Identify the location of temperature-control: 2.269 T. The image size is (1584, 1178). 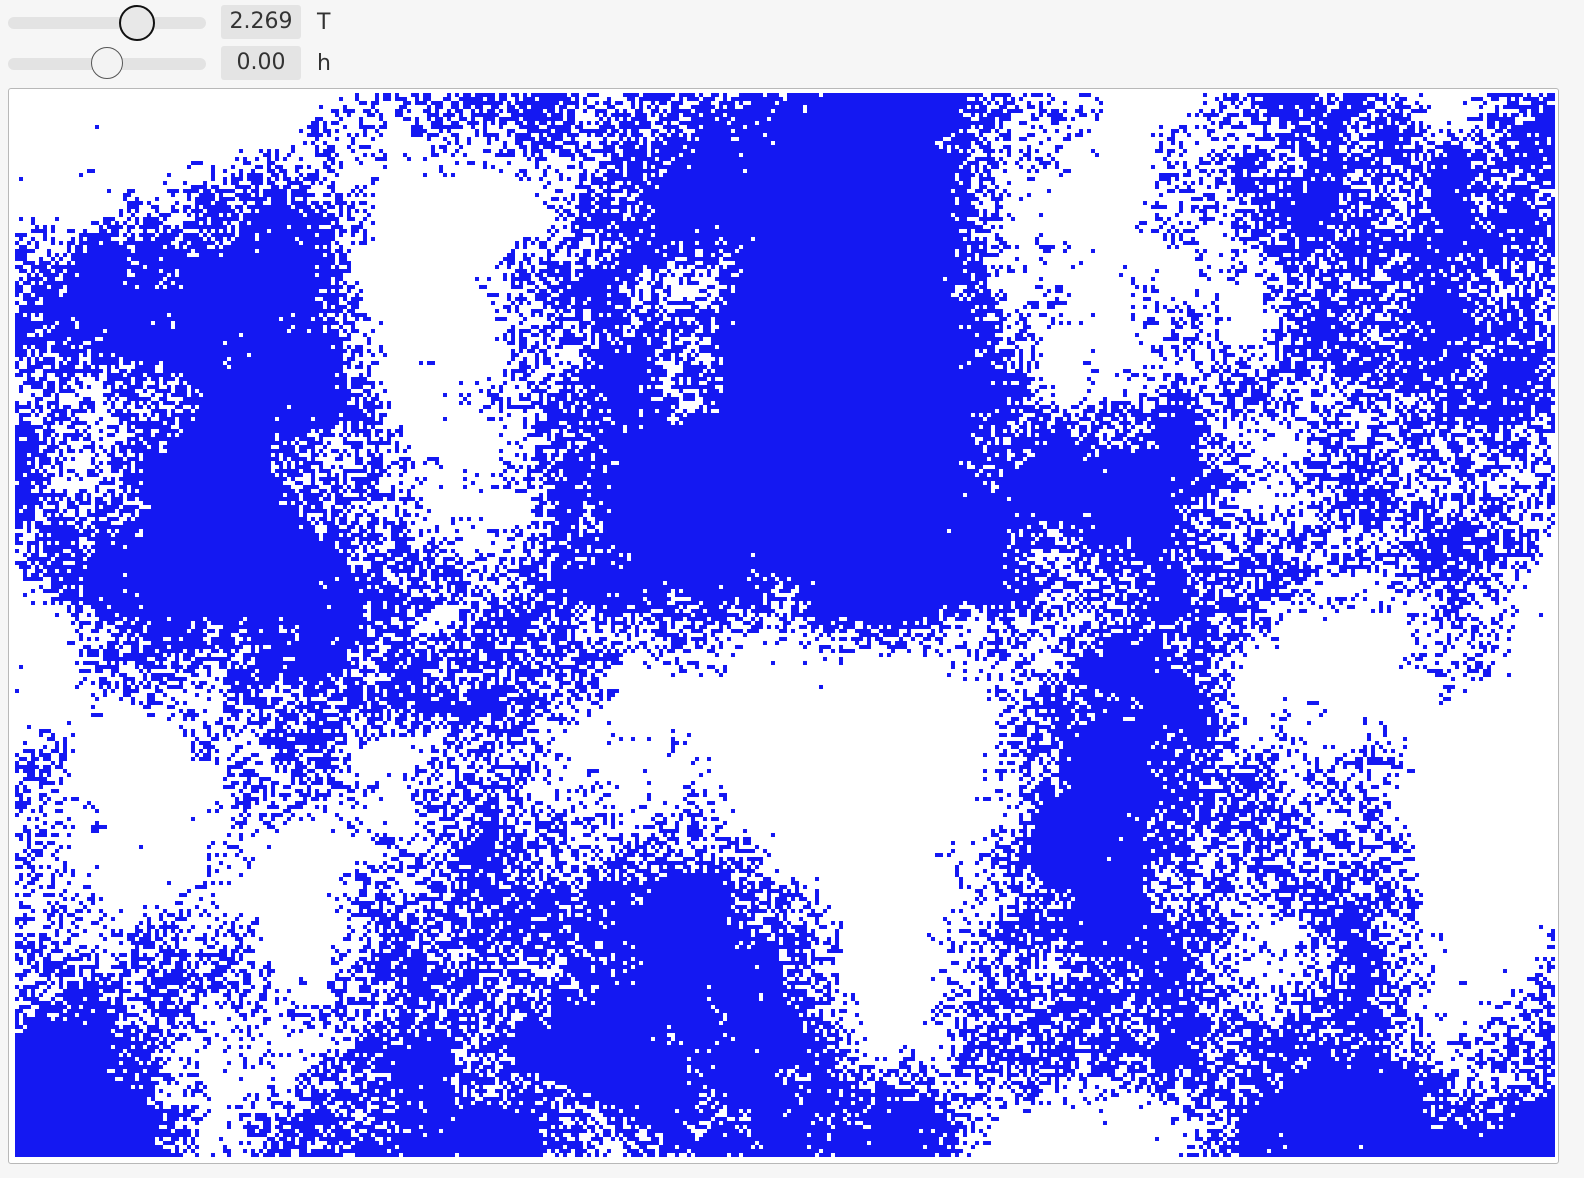
(169, 22).